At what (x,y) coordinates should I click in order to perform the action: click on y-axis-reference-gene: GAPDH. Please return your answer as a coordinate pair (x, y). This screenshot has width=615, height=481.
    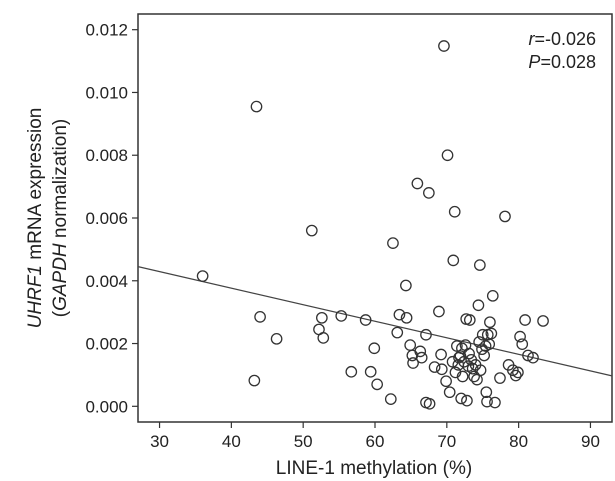
    Looking at the image, I should click on (60, 277).